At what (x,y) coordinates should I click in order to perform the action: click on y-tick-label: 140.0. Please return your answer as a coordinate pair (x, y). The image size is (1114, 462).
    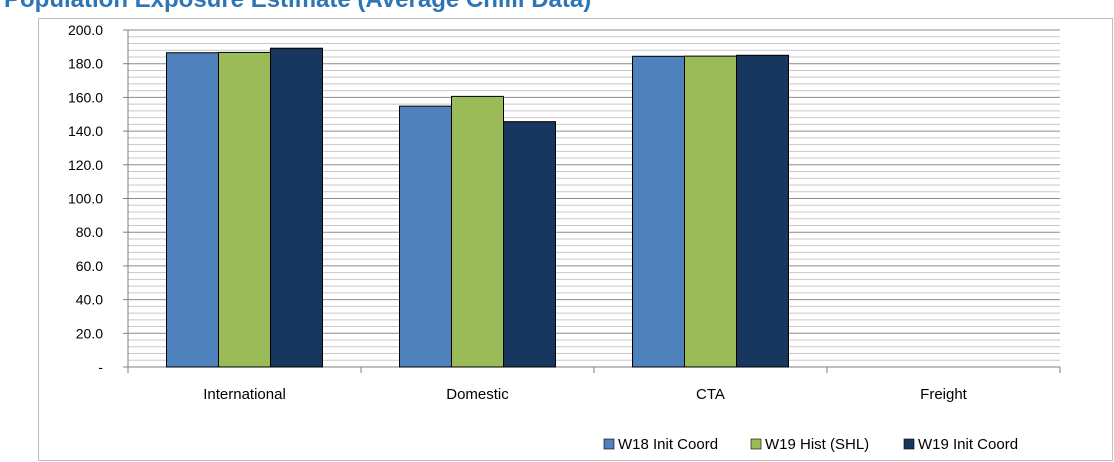
    Looking at the image, I should click on (85, 131).